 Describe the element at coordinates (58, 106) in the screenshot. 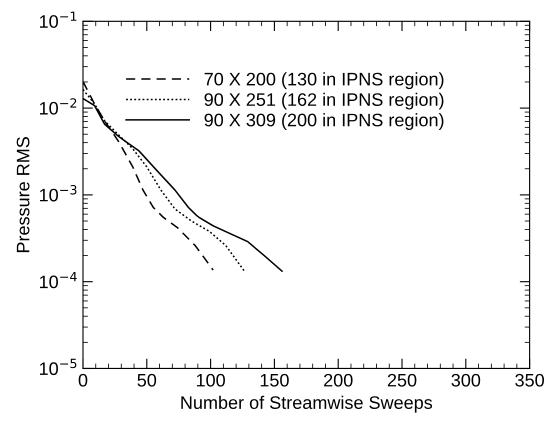

I see `y-tick-label: 10$^{−2}$` at that location.